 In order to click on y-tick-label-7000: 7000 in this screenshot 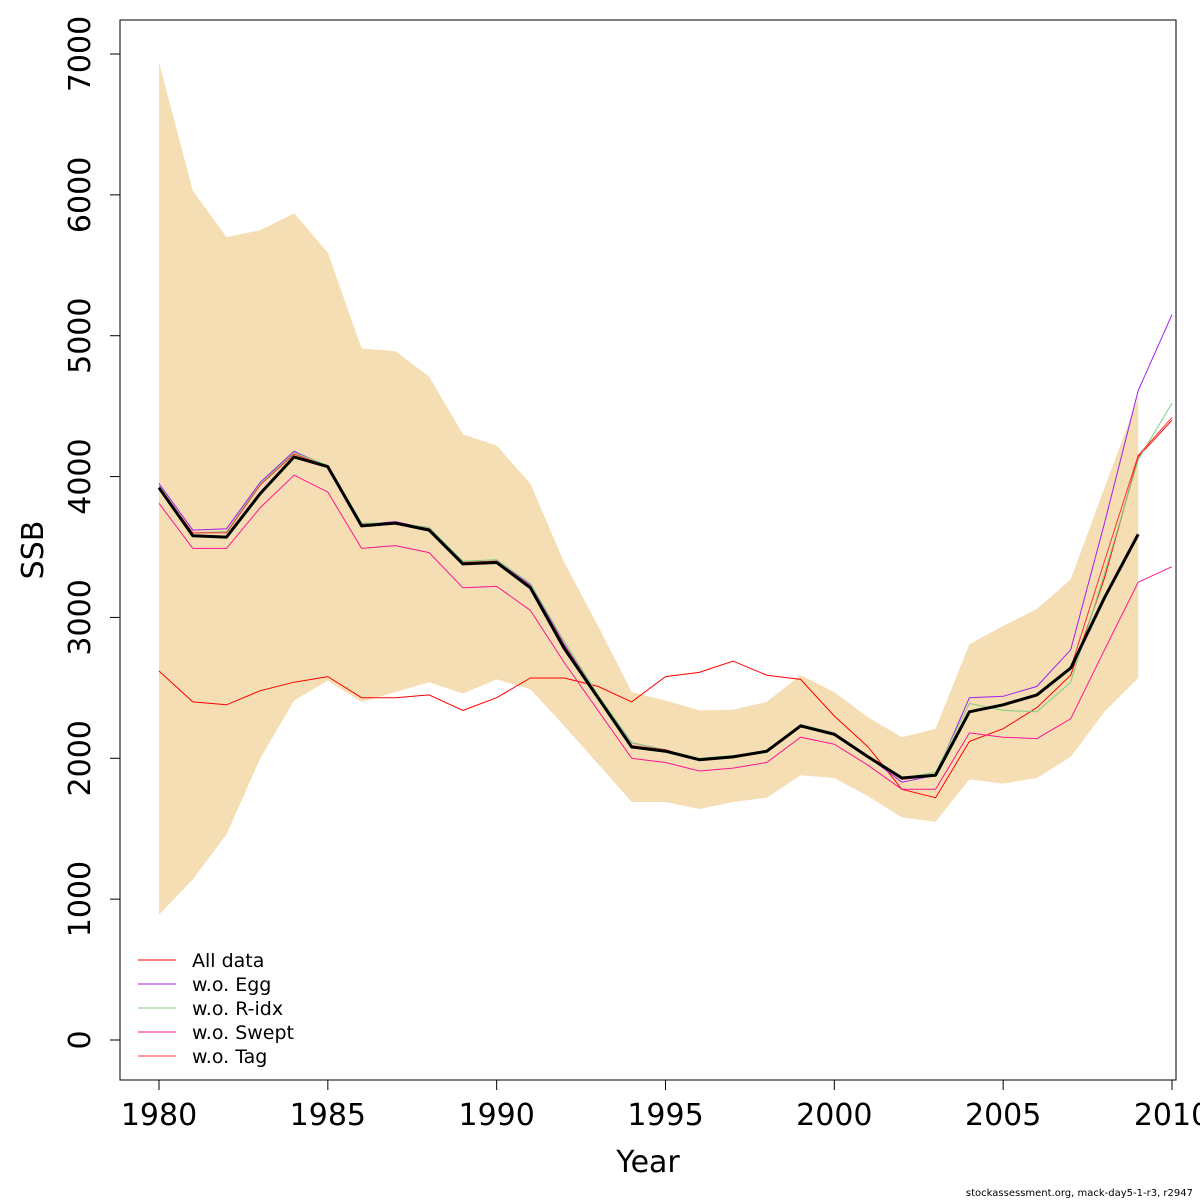, I will do `click(80, 54)`.